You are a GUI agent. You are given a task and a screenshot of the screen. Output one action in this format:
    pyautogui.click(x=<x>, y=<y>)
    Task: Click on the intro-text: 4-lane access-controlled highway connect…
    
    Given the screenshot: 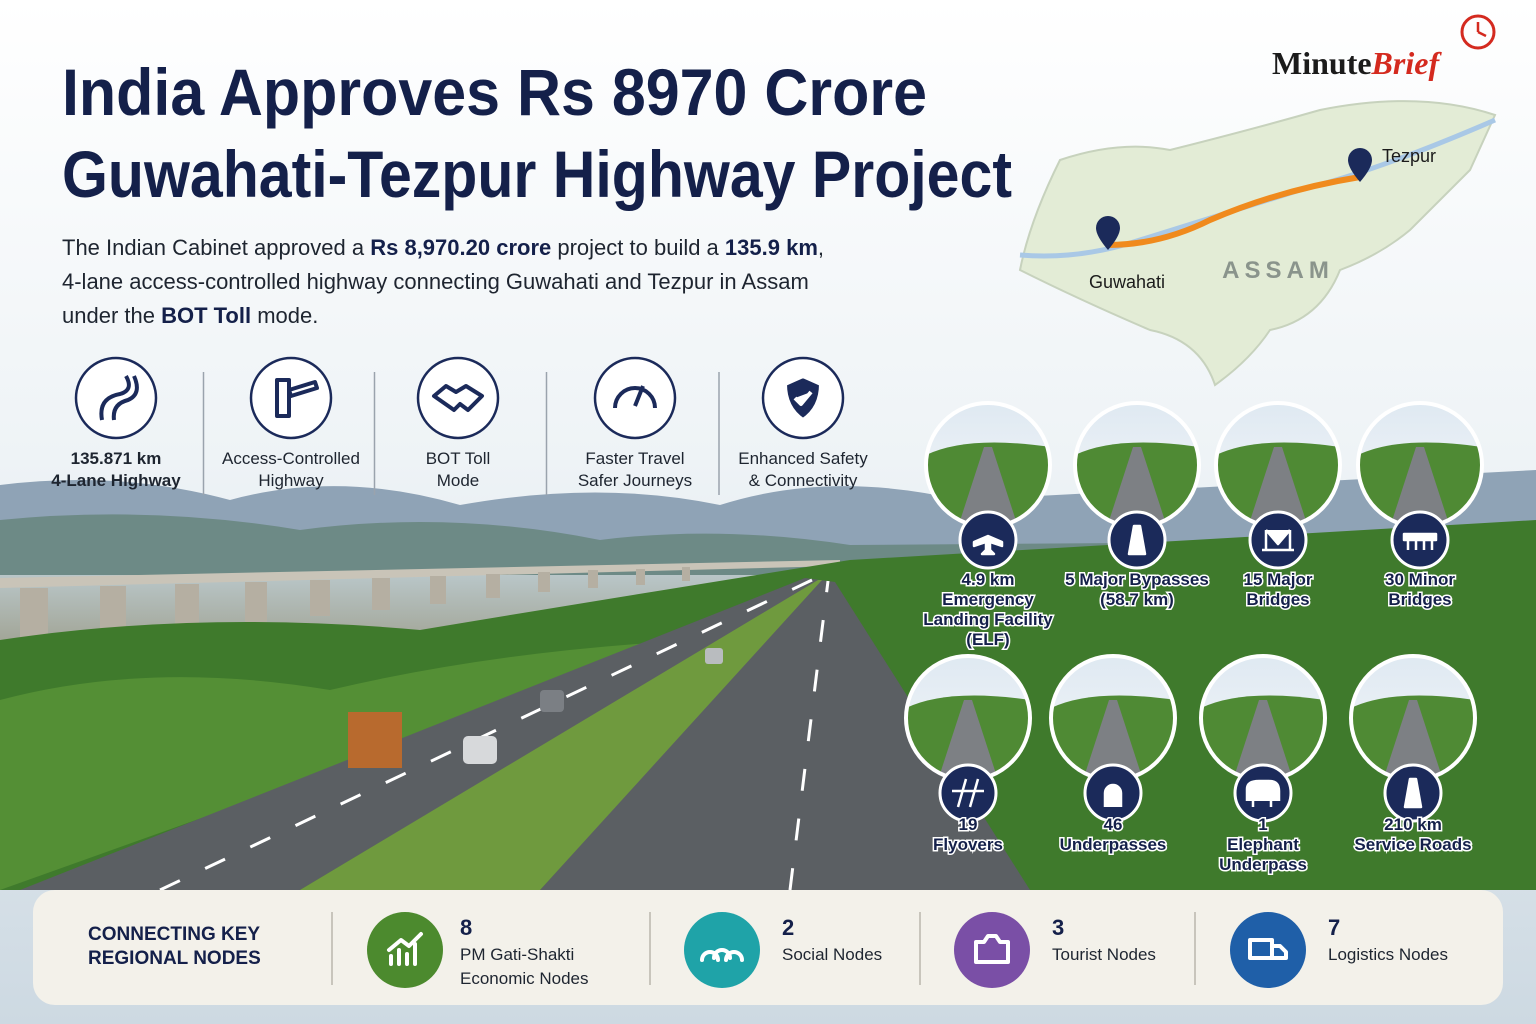 What is the action you would take?
    pyautogui.click(x=435, y=281)
    